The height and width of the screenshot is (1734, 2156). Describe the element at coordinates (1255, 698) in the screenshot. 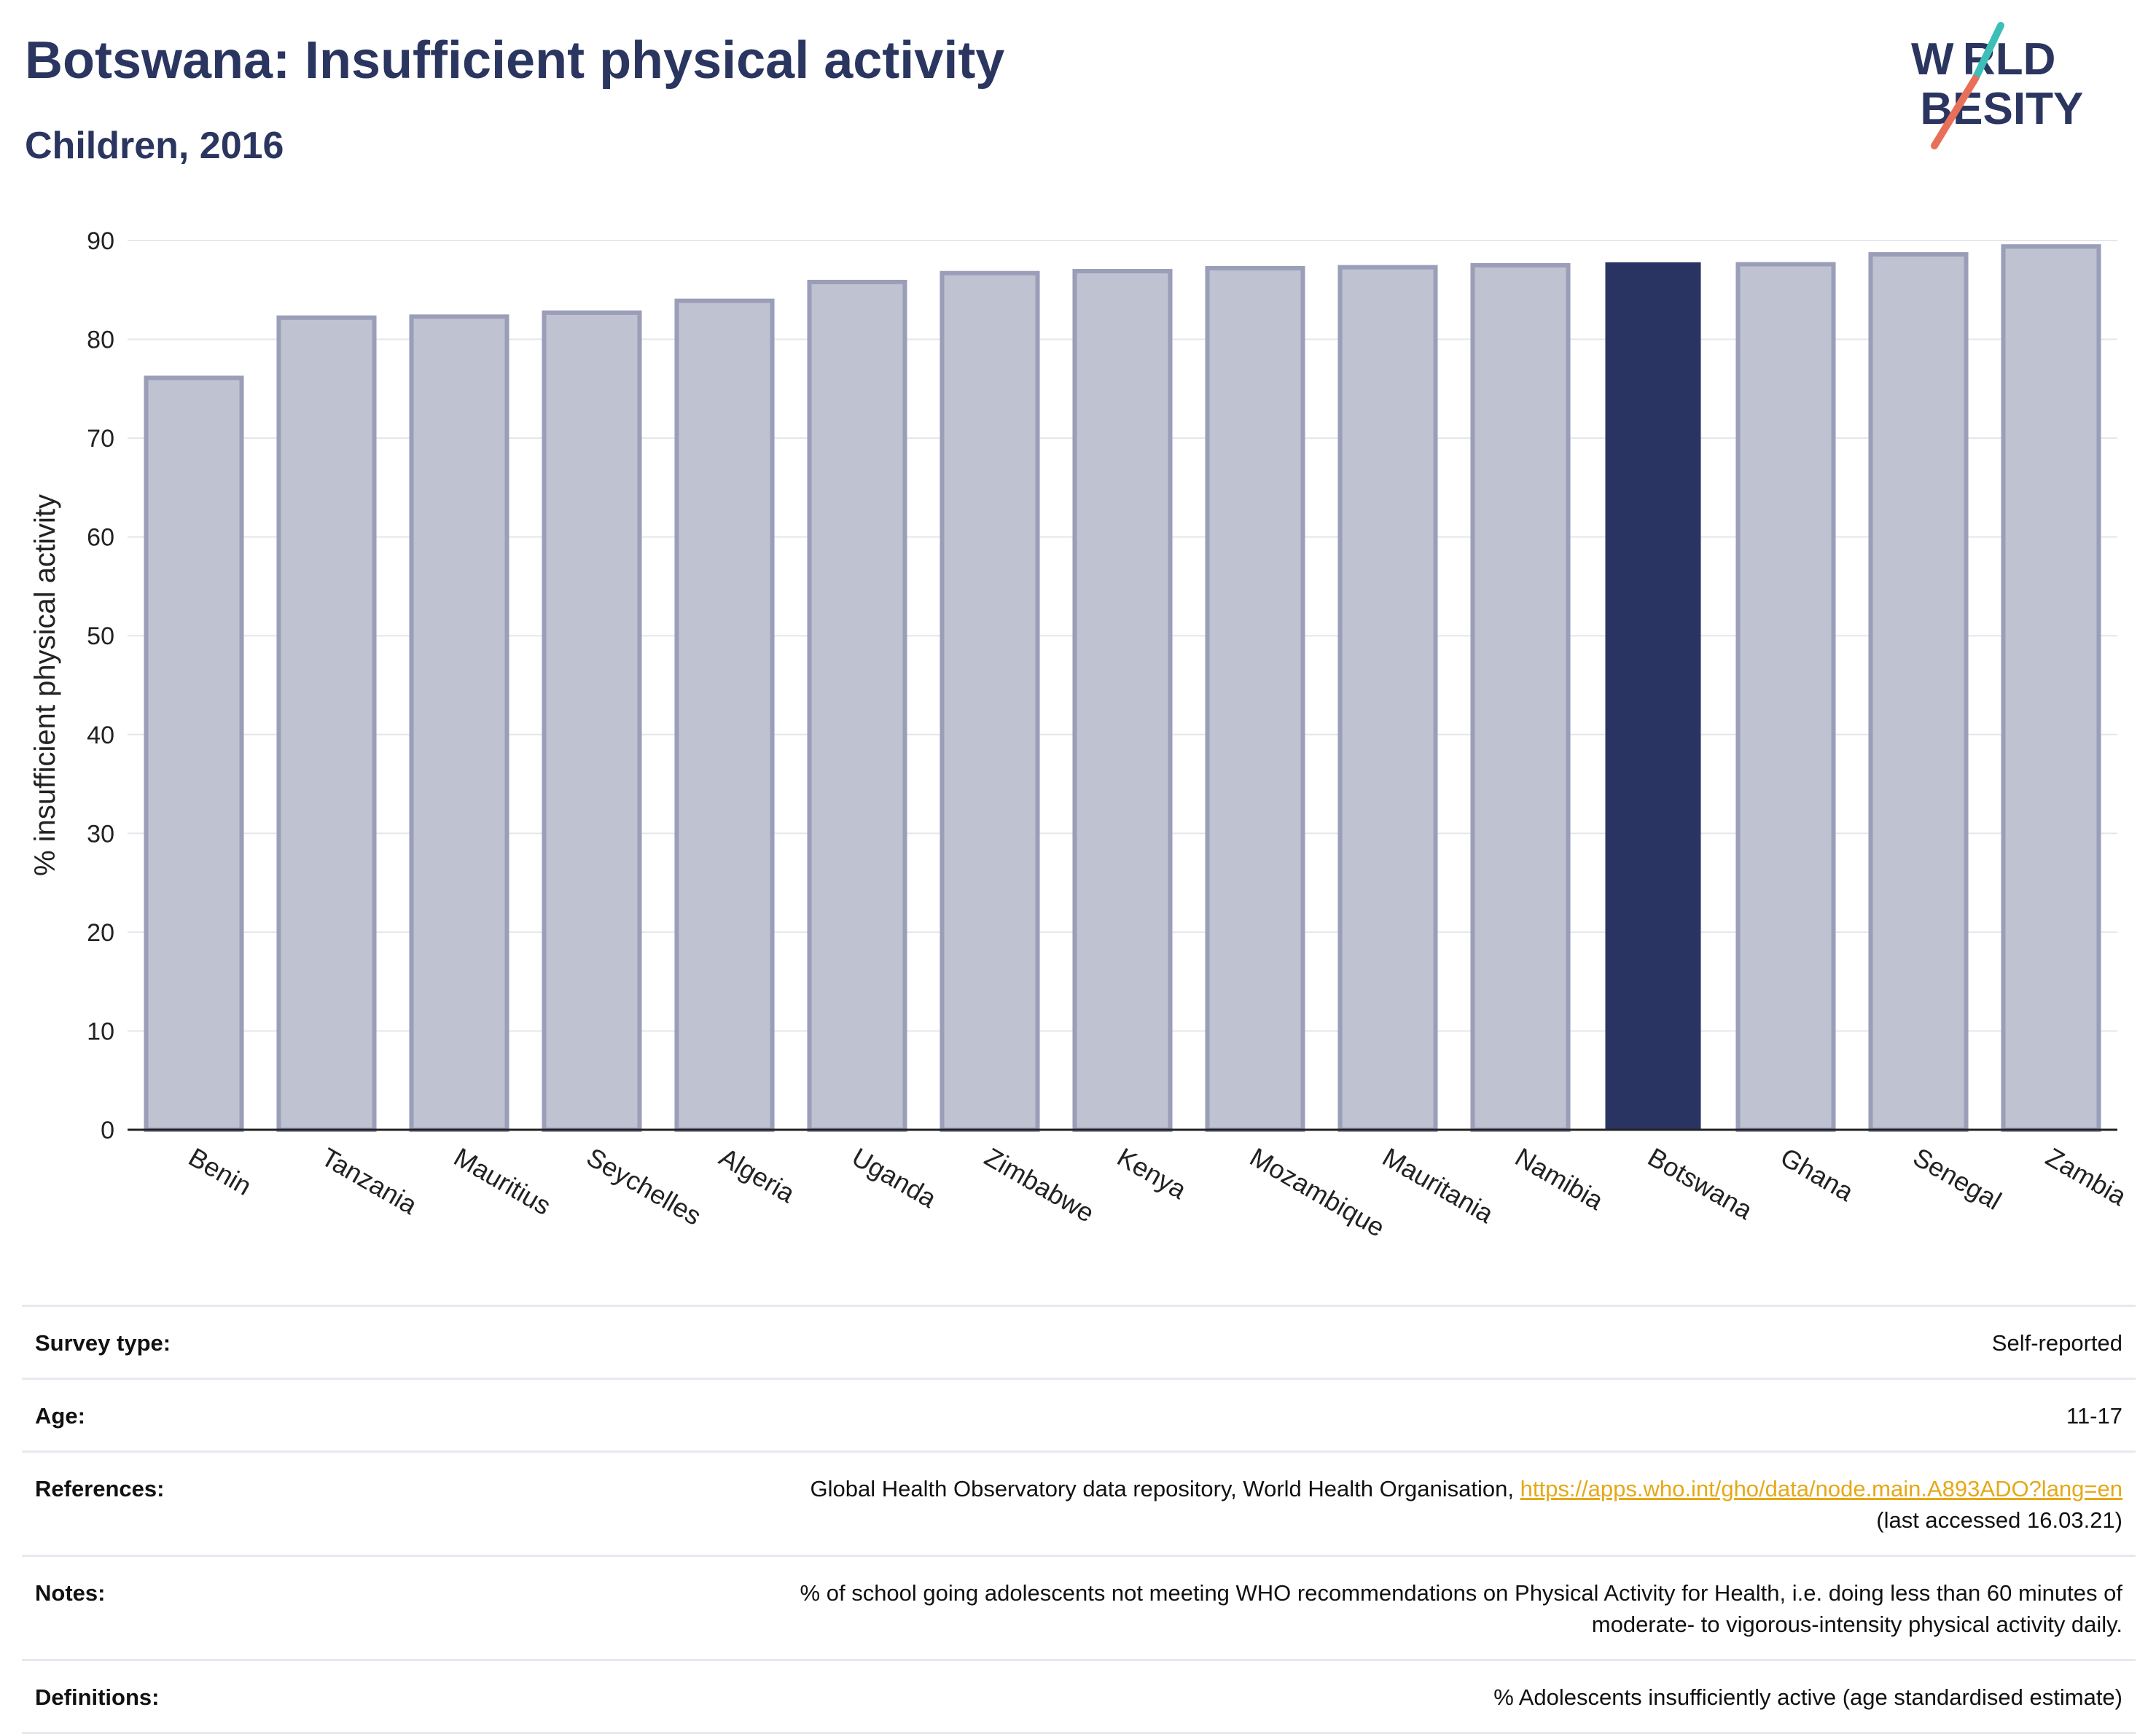

I see `bar-mozambique` at that location.